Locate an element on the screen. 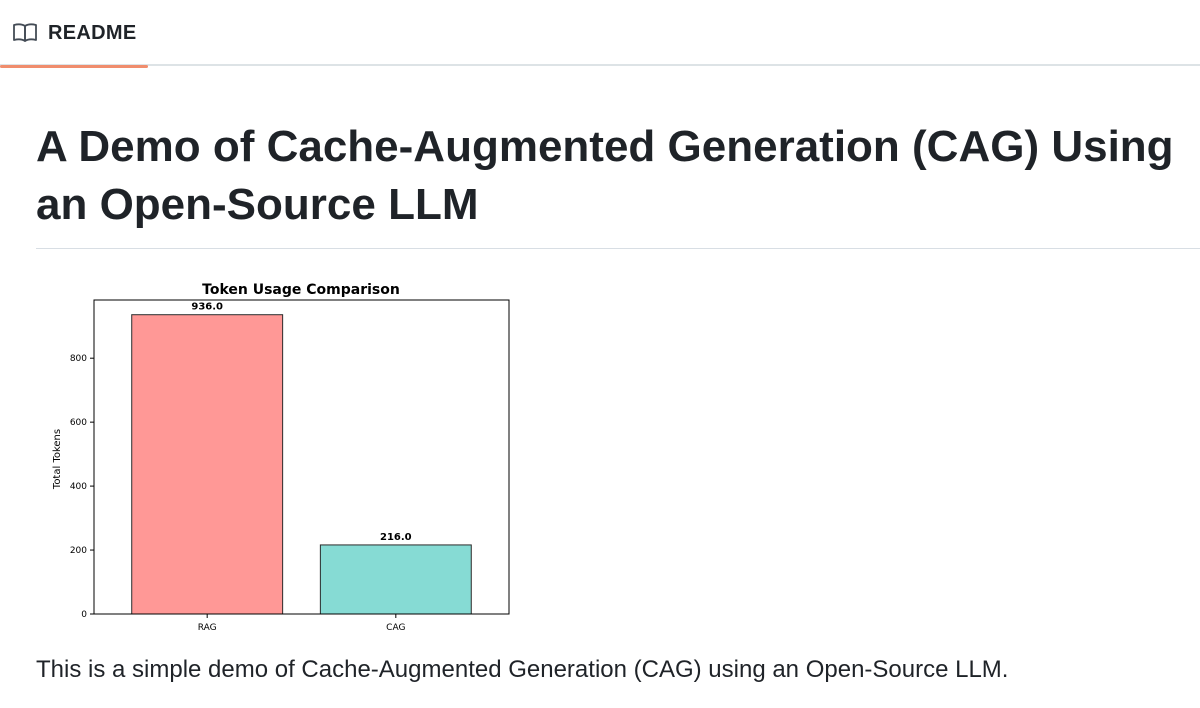 This screenshot has height=708, width=1200. x-tick-label: CAG is located at coordinates (395, 628).